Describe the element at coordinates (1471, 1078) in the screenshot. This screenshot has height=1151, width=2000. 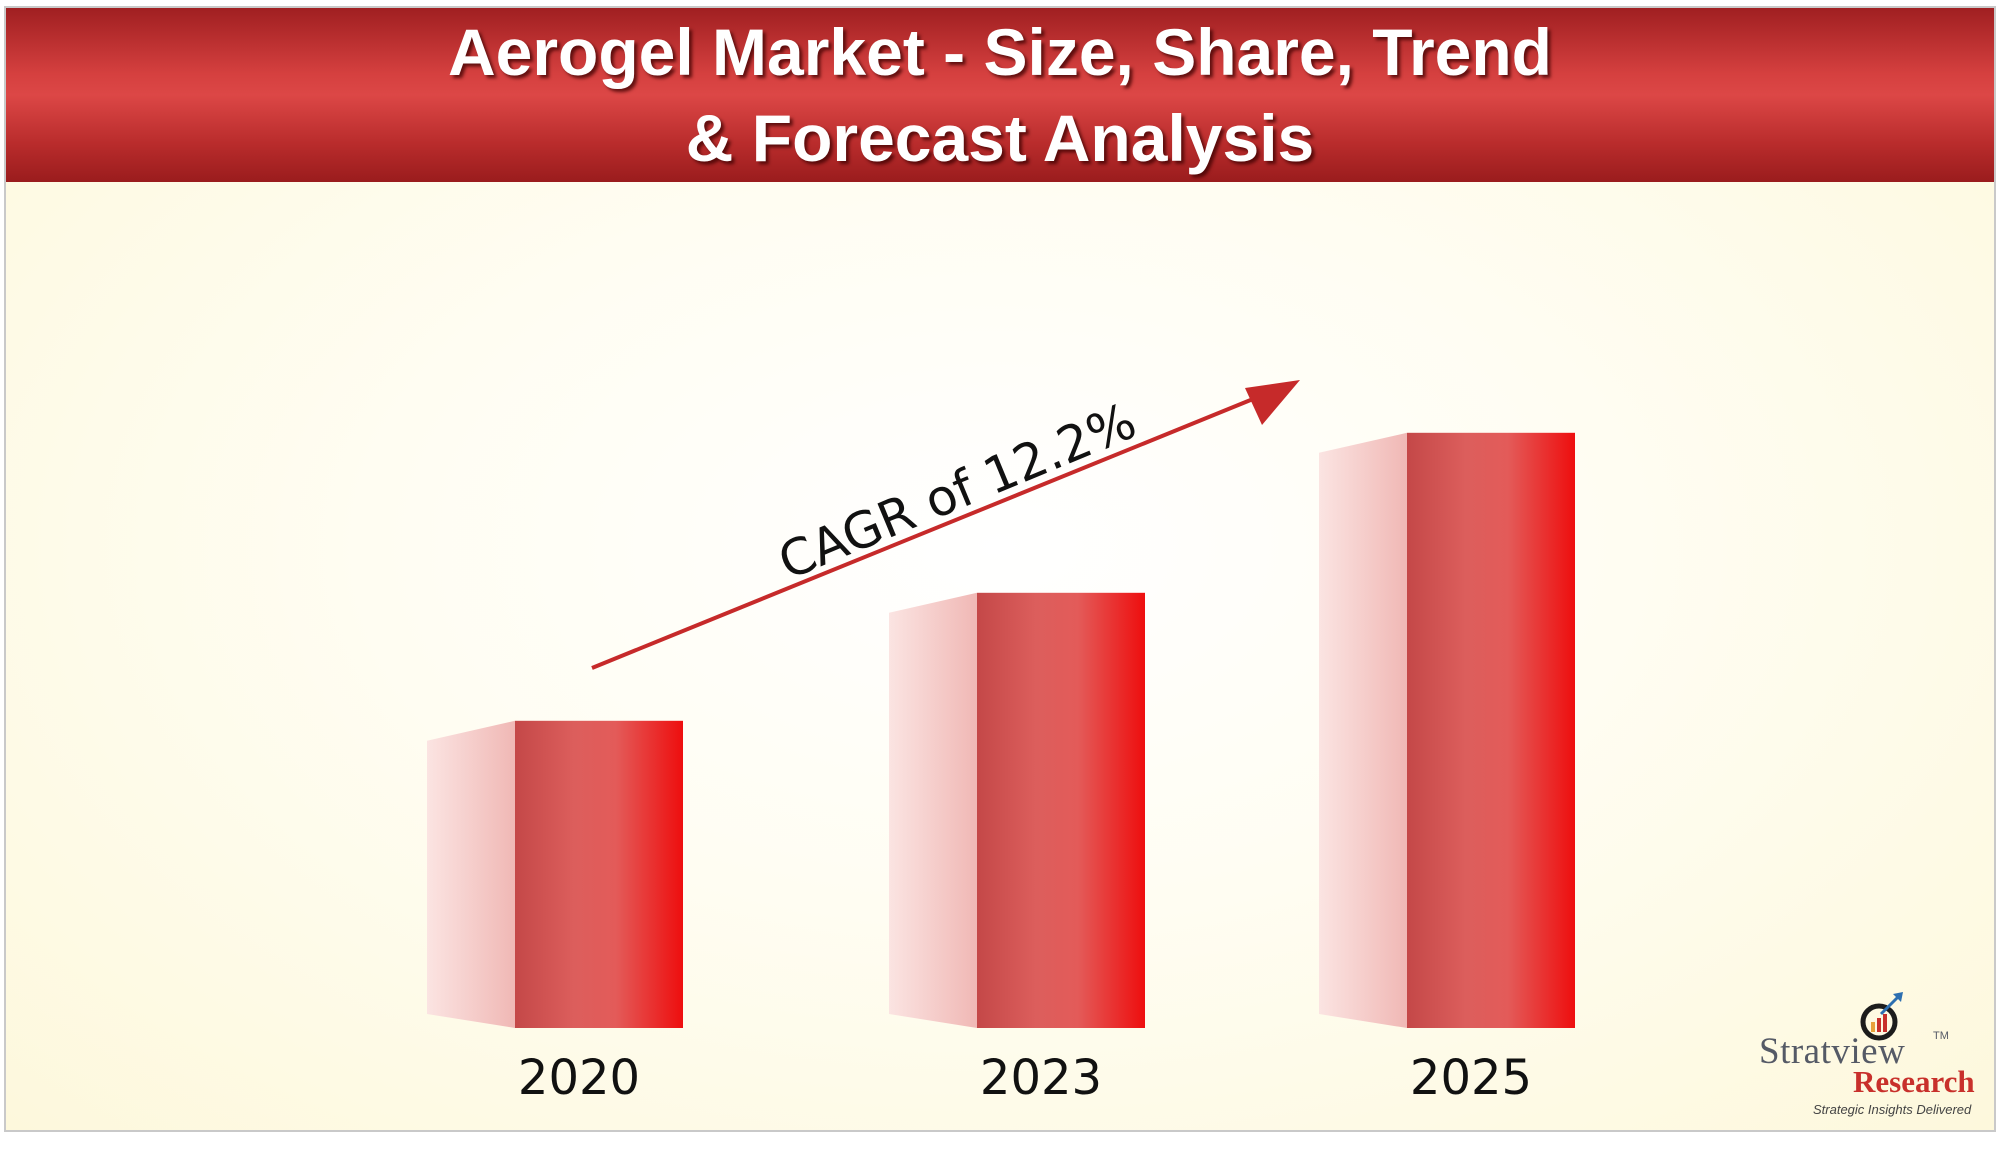
I see `x-tick-label-2025: 2025` at that location.